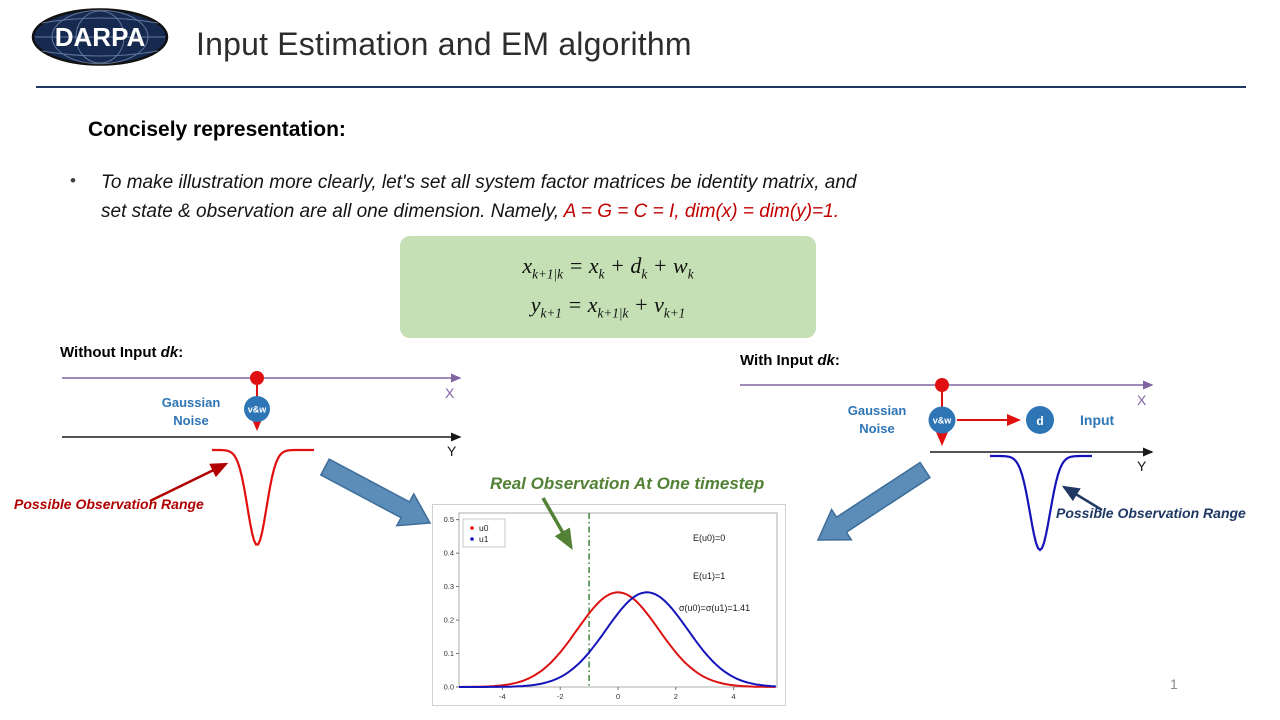  Describe the element at coordinates (217, 129) in the screenshot. I see `section-heading: Concisely representation:` at that location.